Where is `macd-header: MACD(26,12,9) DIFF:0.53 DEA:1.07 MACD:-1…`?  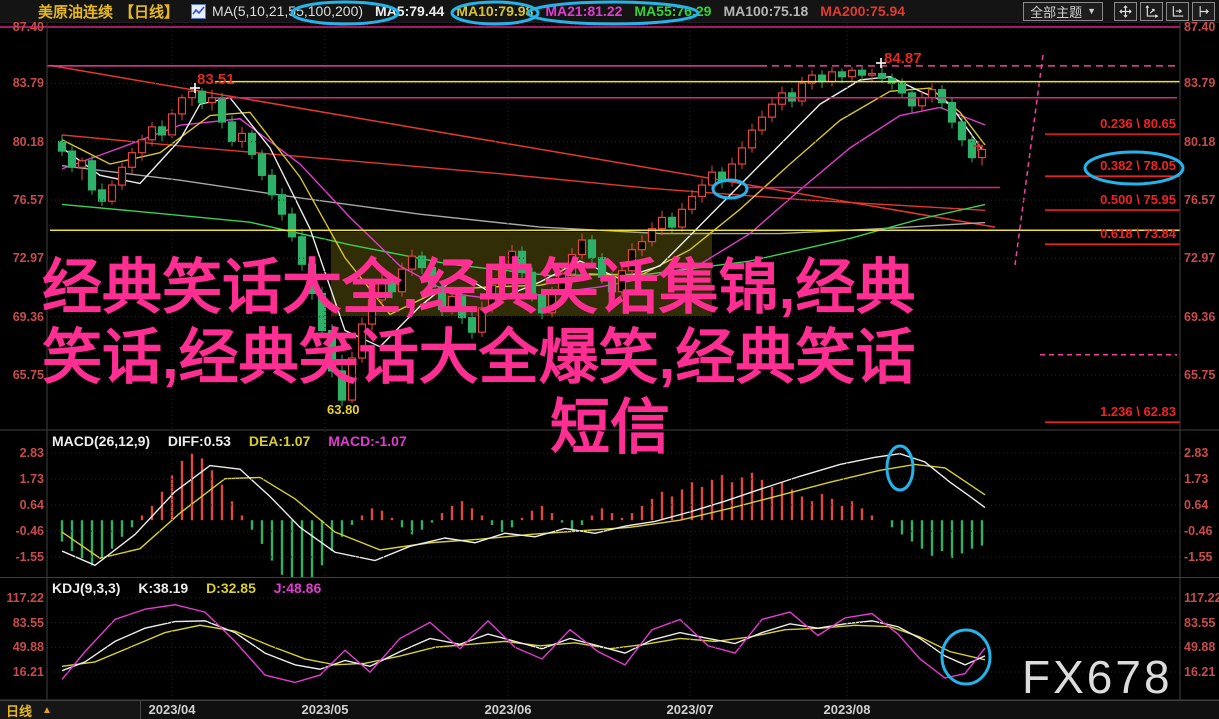 macd-header: MACD(26,12,9) DIFF:0.53 DEA:1.07 MACD:-1… is located at coordinates (236, 441).